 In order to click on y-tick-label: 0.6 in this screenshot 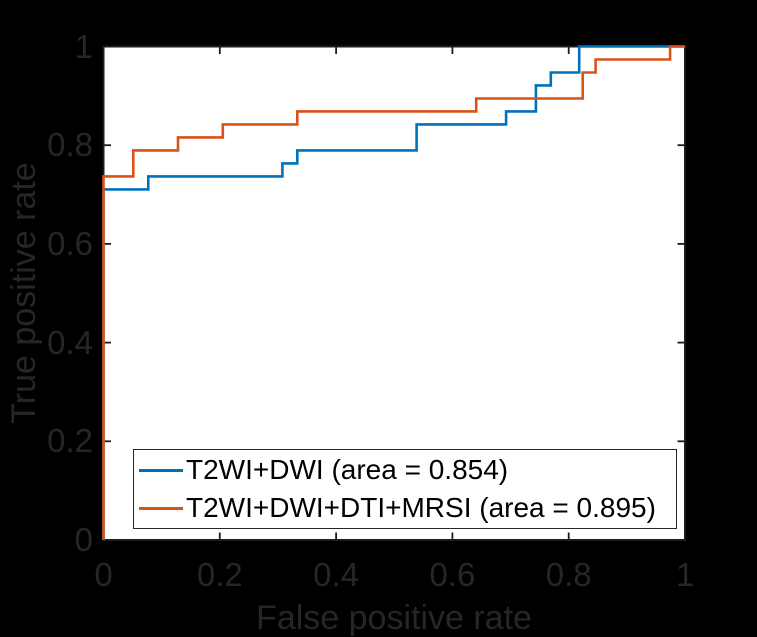, I will do `click(70, 243)`.